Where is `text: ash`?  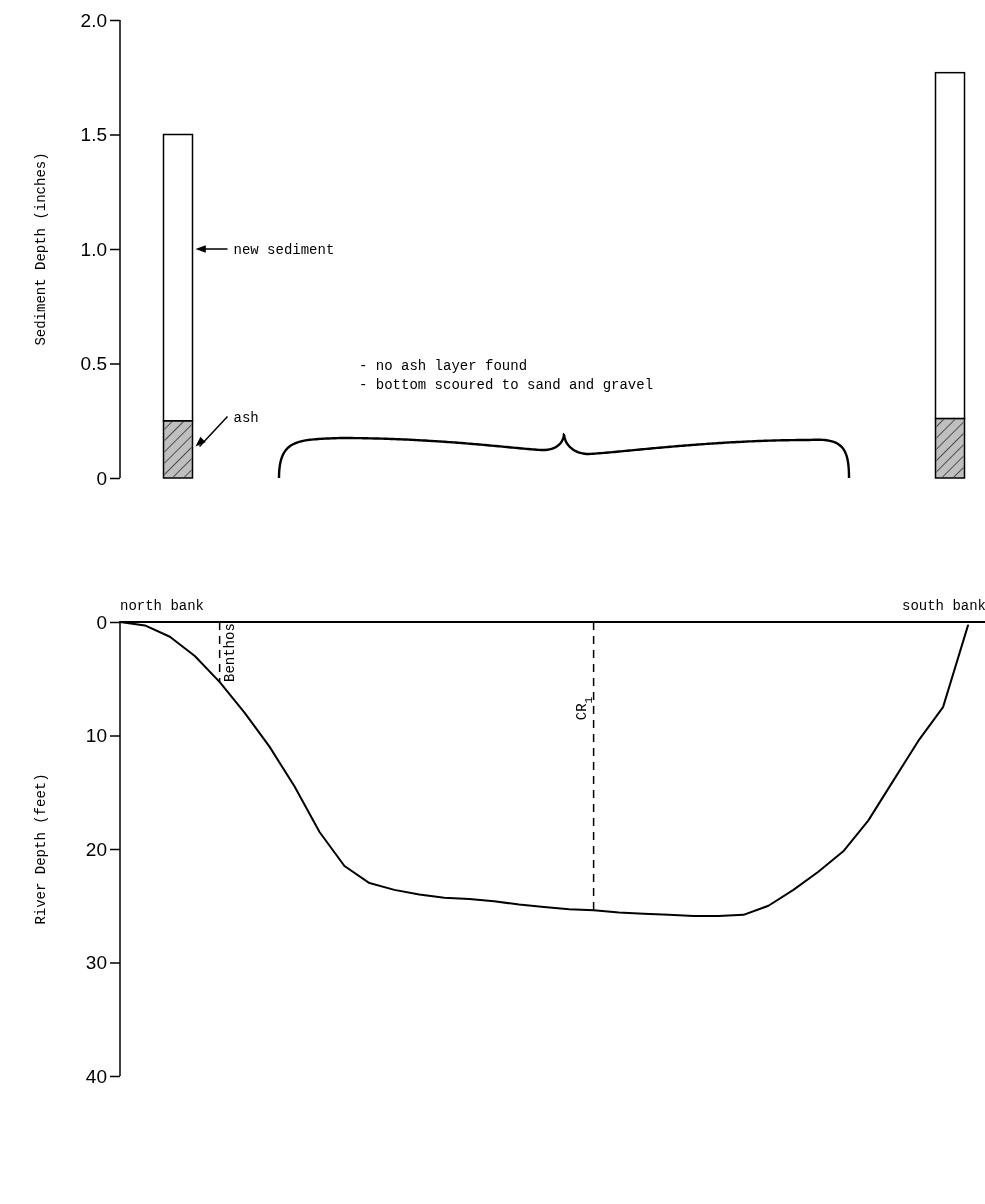
text: ash is located at coordinates (246, 417).